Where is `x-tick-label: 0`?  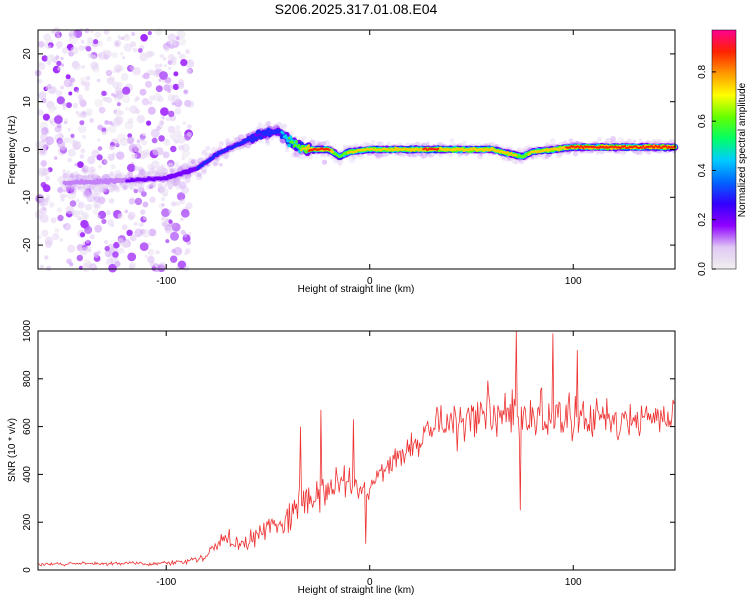 x-tick-label: 0 is located at coordinates (370, 582).